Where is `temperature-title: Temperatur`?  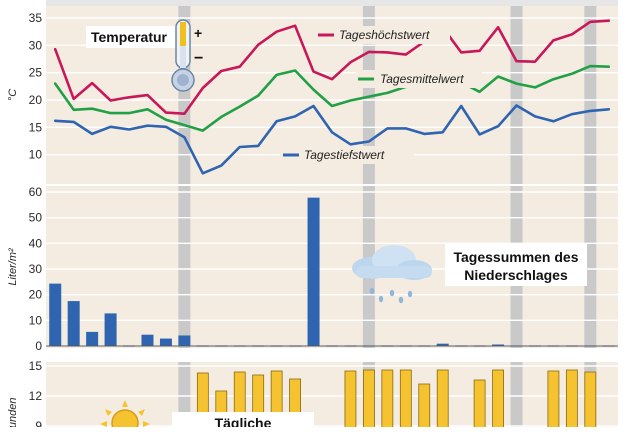 temperature-title: Temperatur is located at coordinates (129, 37).